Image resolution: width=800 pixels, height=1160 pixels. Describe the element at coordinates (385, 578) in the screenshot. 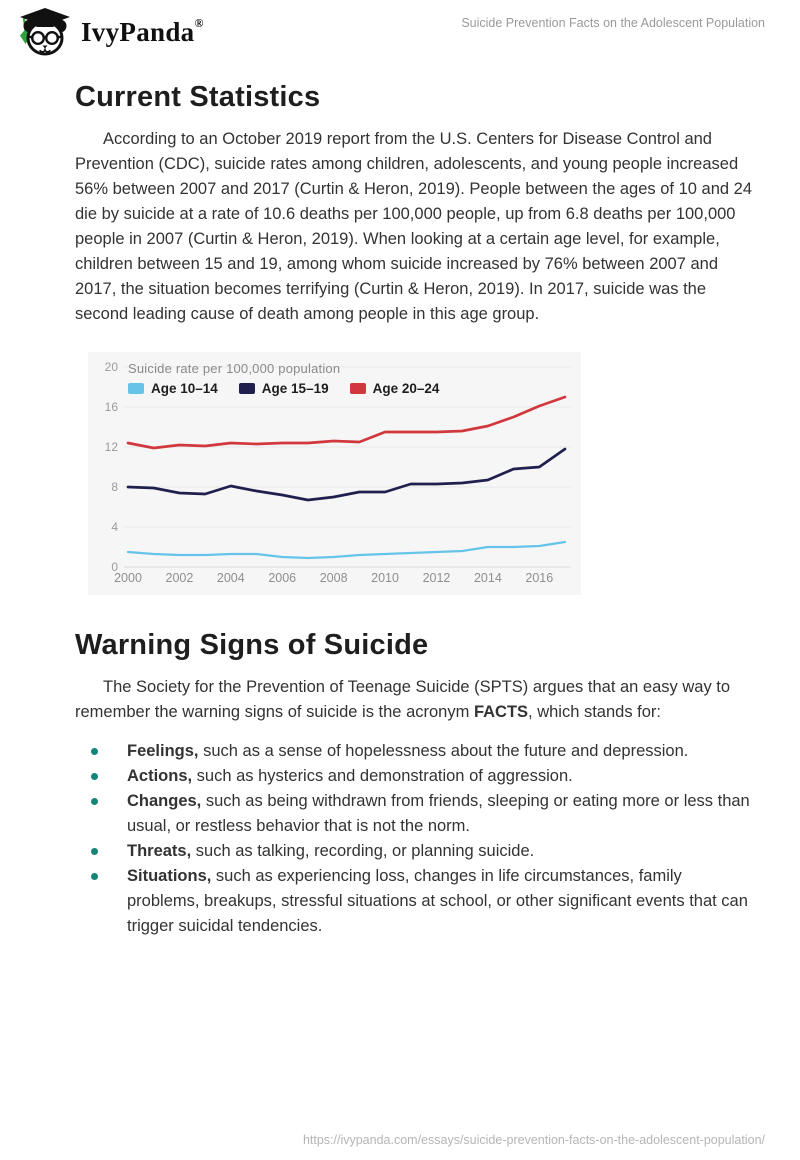

I see `svg-text: 2010` at that location.